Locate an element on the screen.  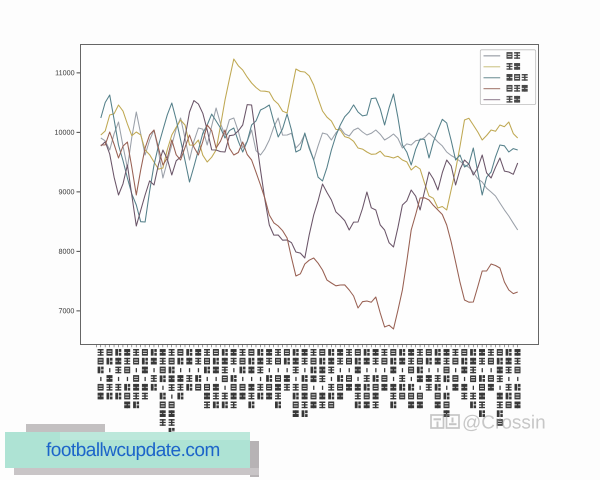
svg-text: 9000 is located at coordinates (67, 191).